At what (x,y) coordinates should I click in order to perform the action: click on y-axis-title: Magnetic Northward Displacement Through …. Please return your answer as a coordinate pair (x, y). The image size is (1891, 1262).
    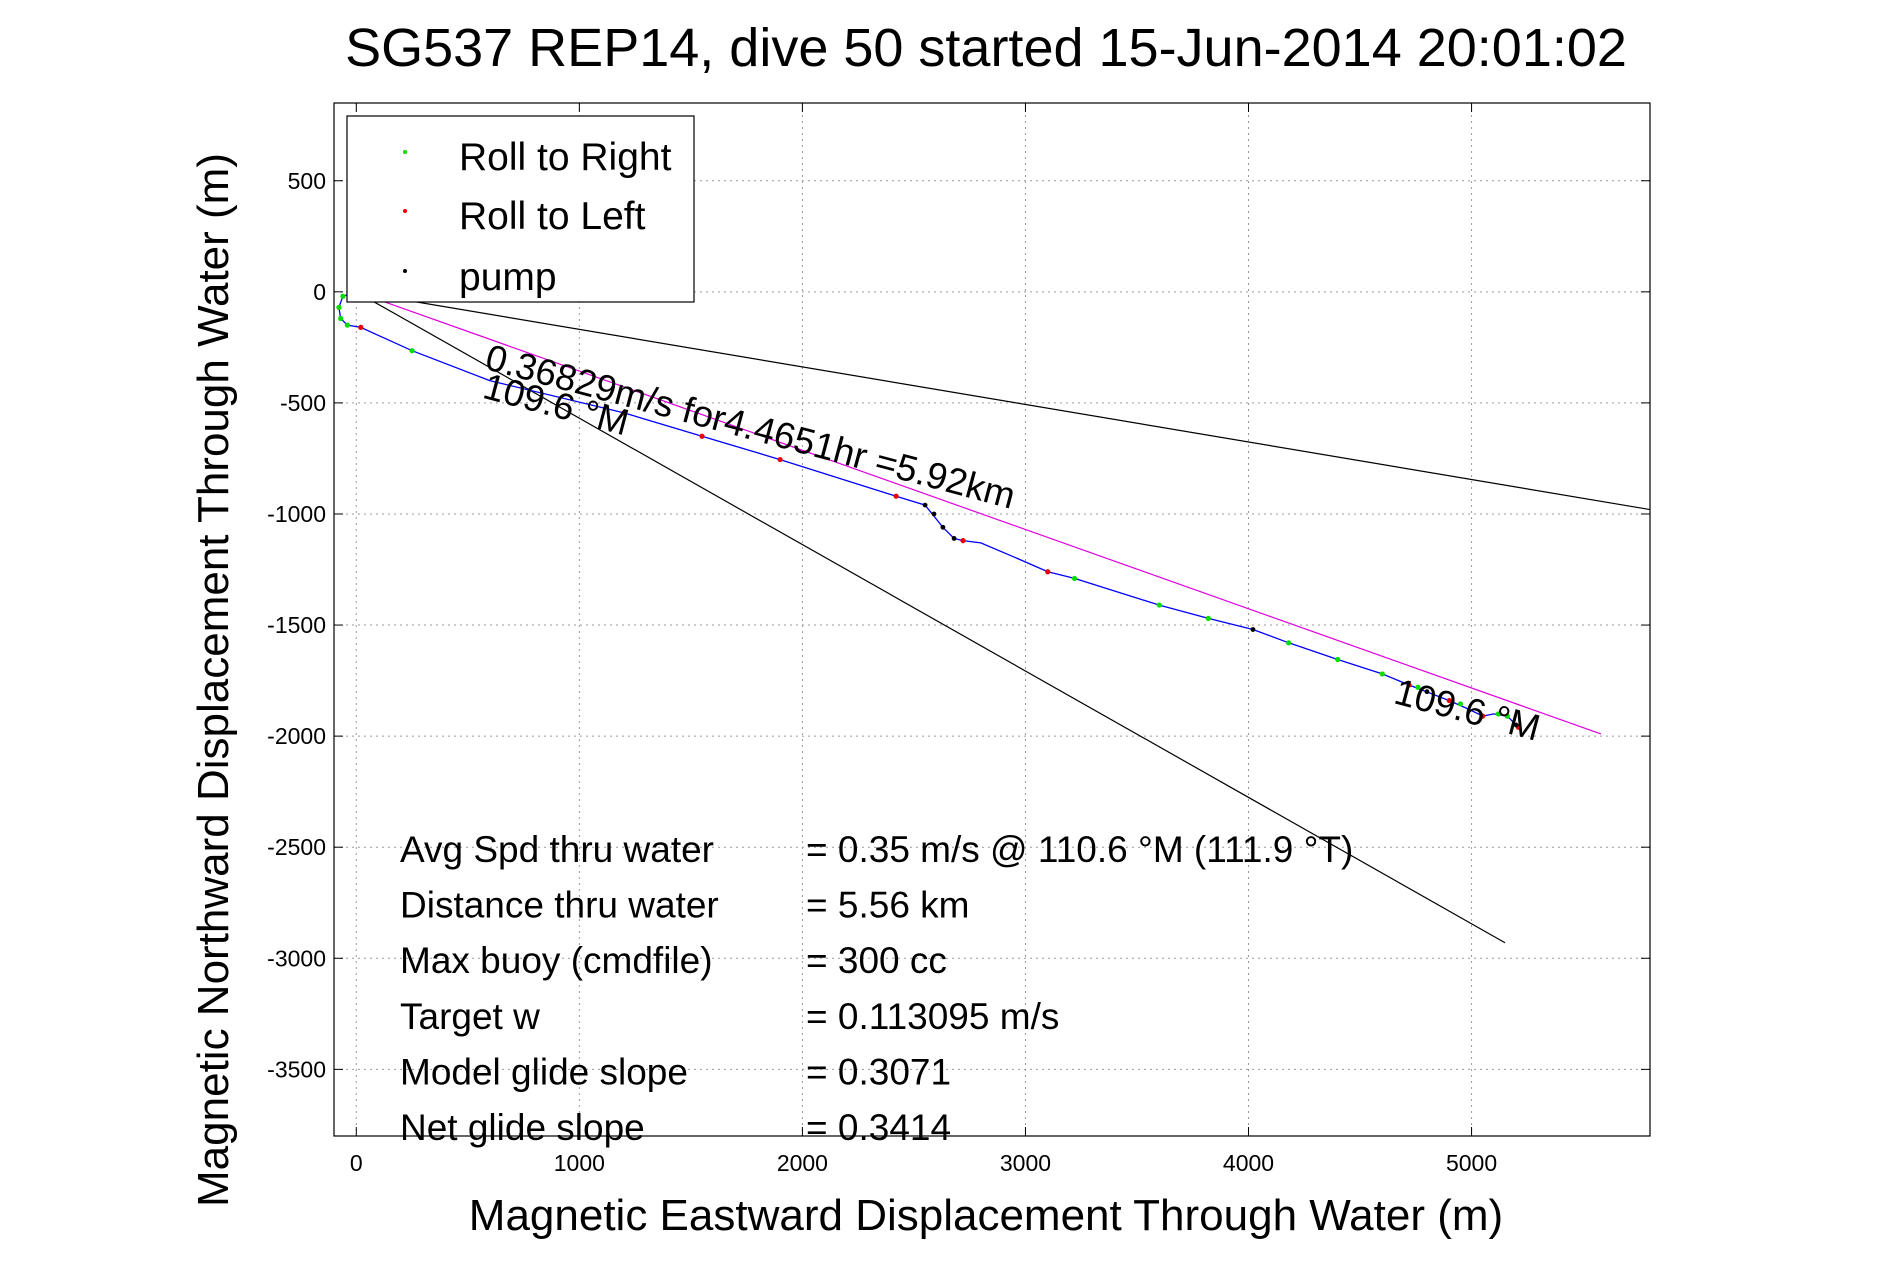
    Looking at the image, I should click on (213, 680).